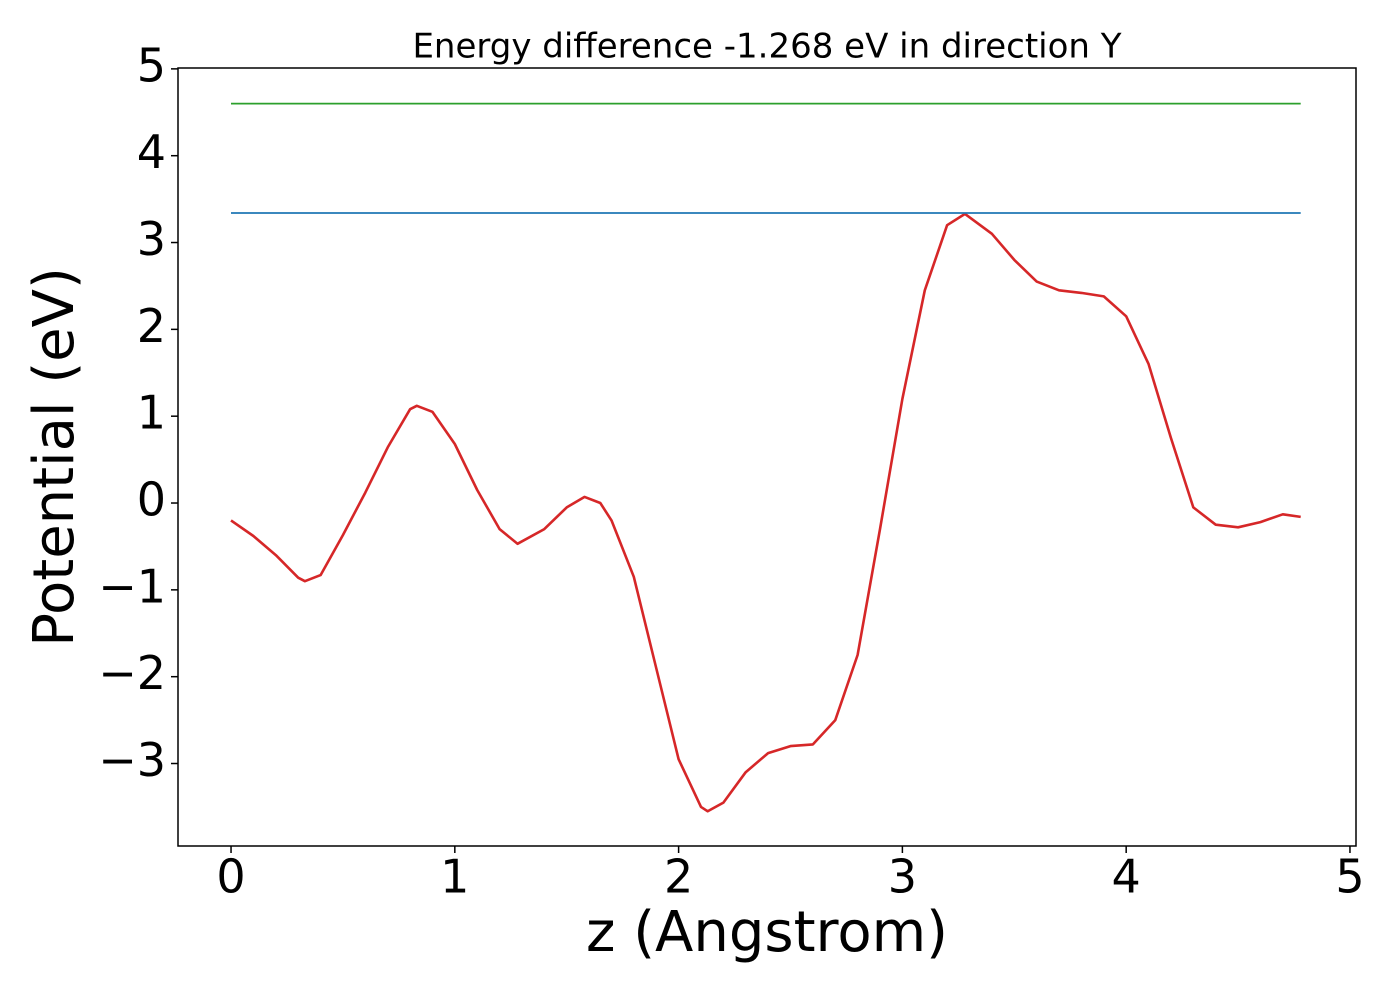 The height and width of the screenshot is (1000, 1400). I want to click on y-tick-label: −1, so click(132, 586).